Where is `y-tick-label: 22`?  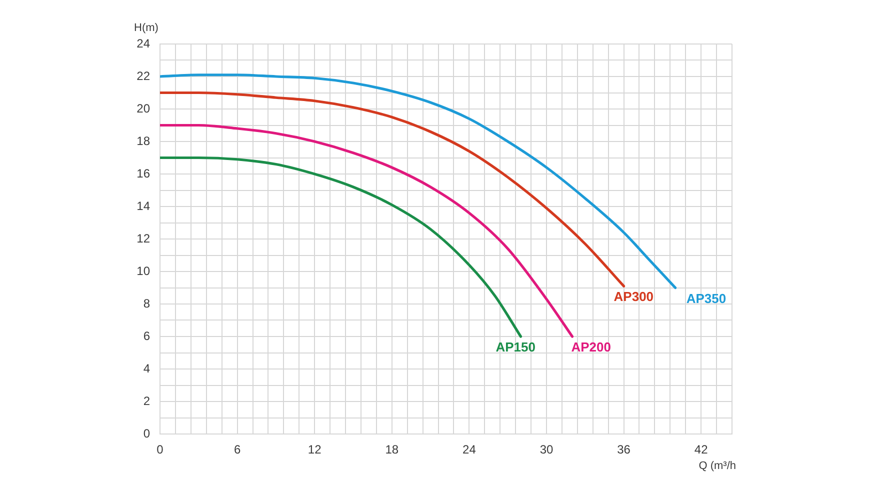 y-tick-label: 22 is located at coordinates (143, 75).